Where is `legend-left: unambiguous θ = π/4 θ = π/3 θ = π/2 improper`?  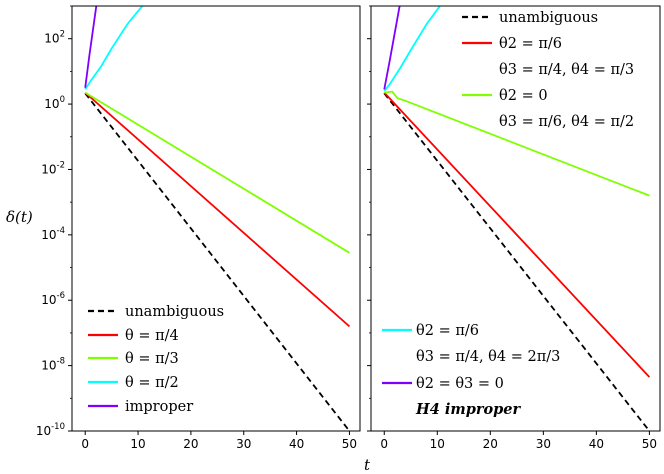 legend-left: unambiguous θ = π/4 θ = π/3 θ = π/2 improper is located at coordinates (156, 359).